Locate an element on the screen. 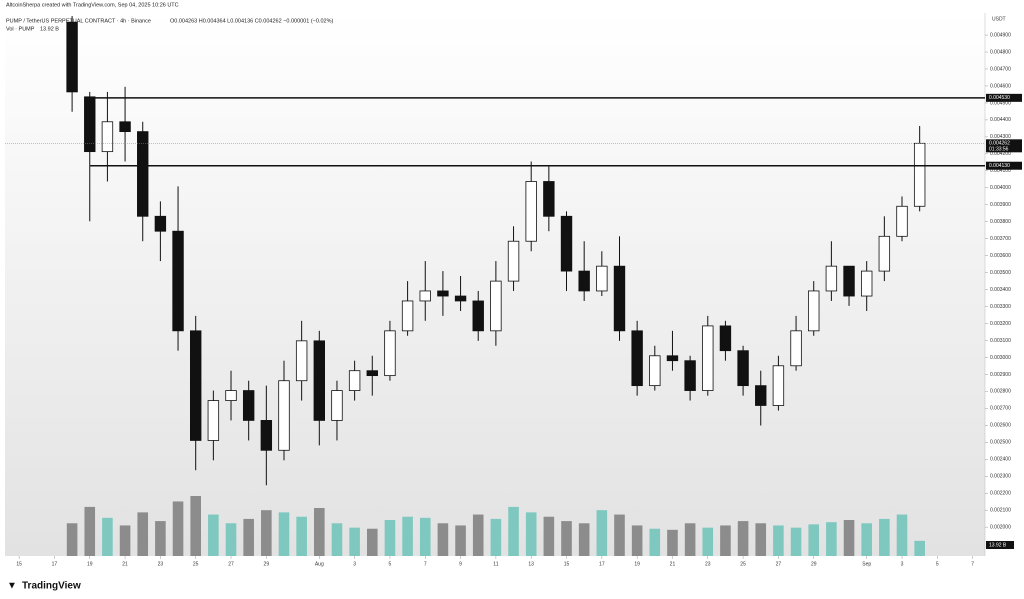 This screenshot has height=599, width=1024. x-tick-label: 3 is located at coordinates (902, 564).